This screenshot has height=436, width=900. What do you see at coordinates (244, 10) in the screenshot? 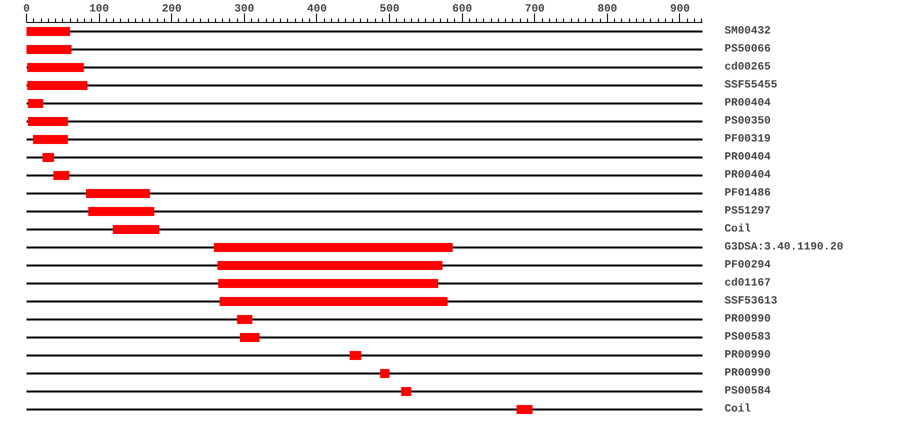
I see `x-tick-label: 300` at bounding box center [244, 10].